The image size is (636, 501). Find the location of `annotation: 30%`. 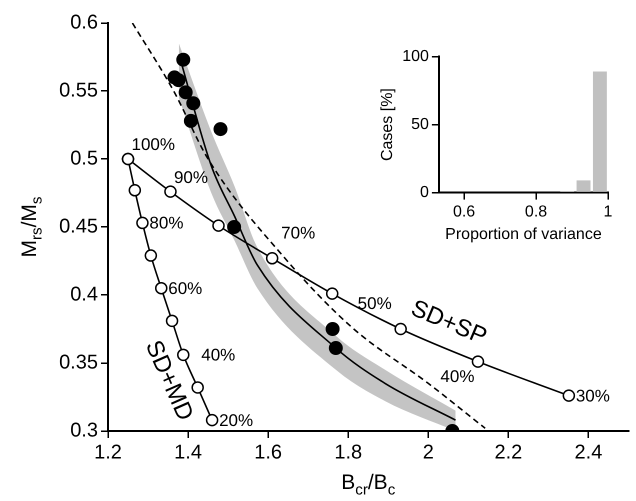

annotation: 30% is located at coordinates (593, 396).